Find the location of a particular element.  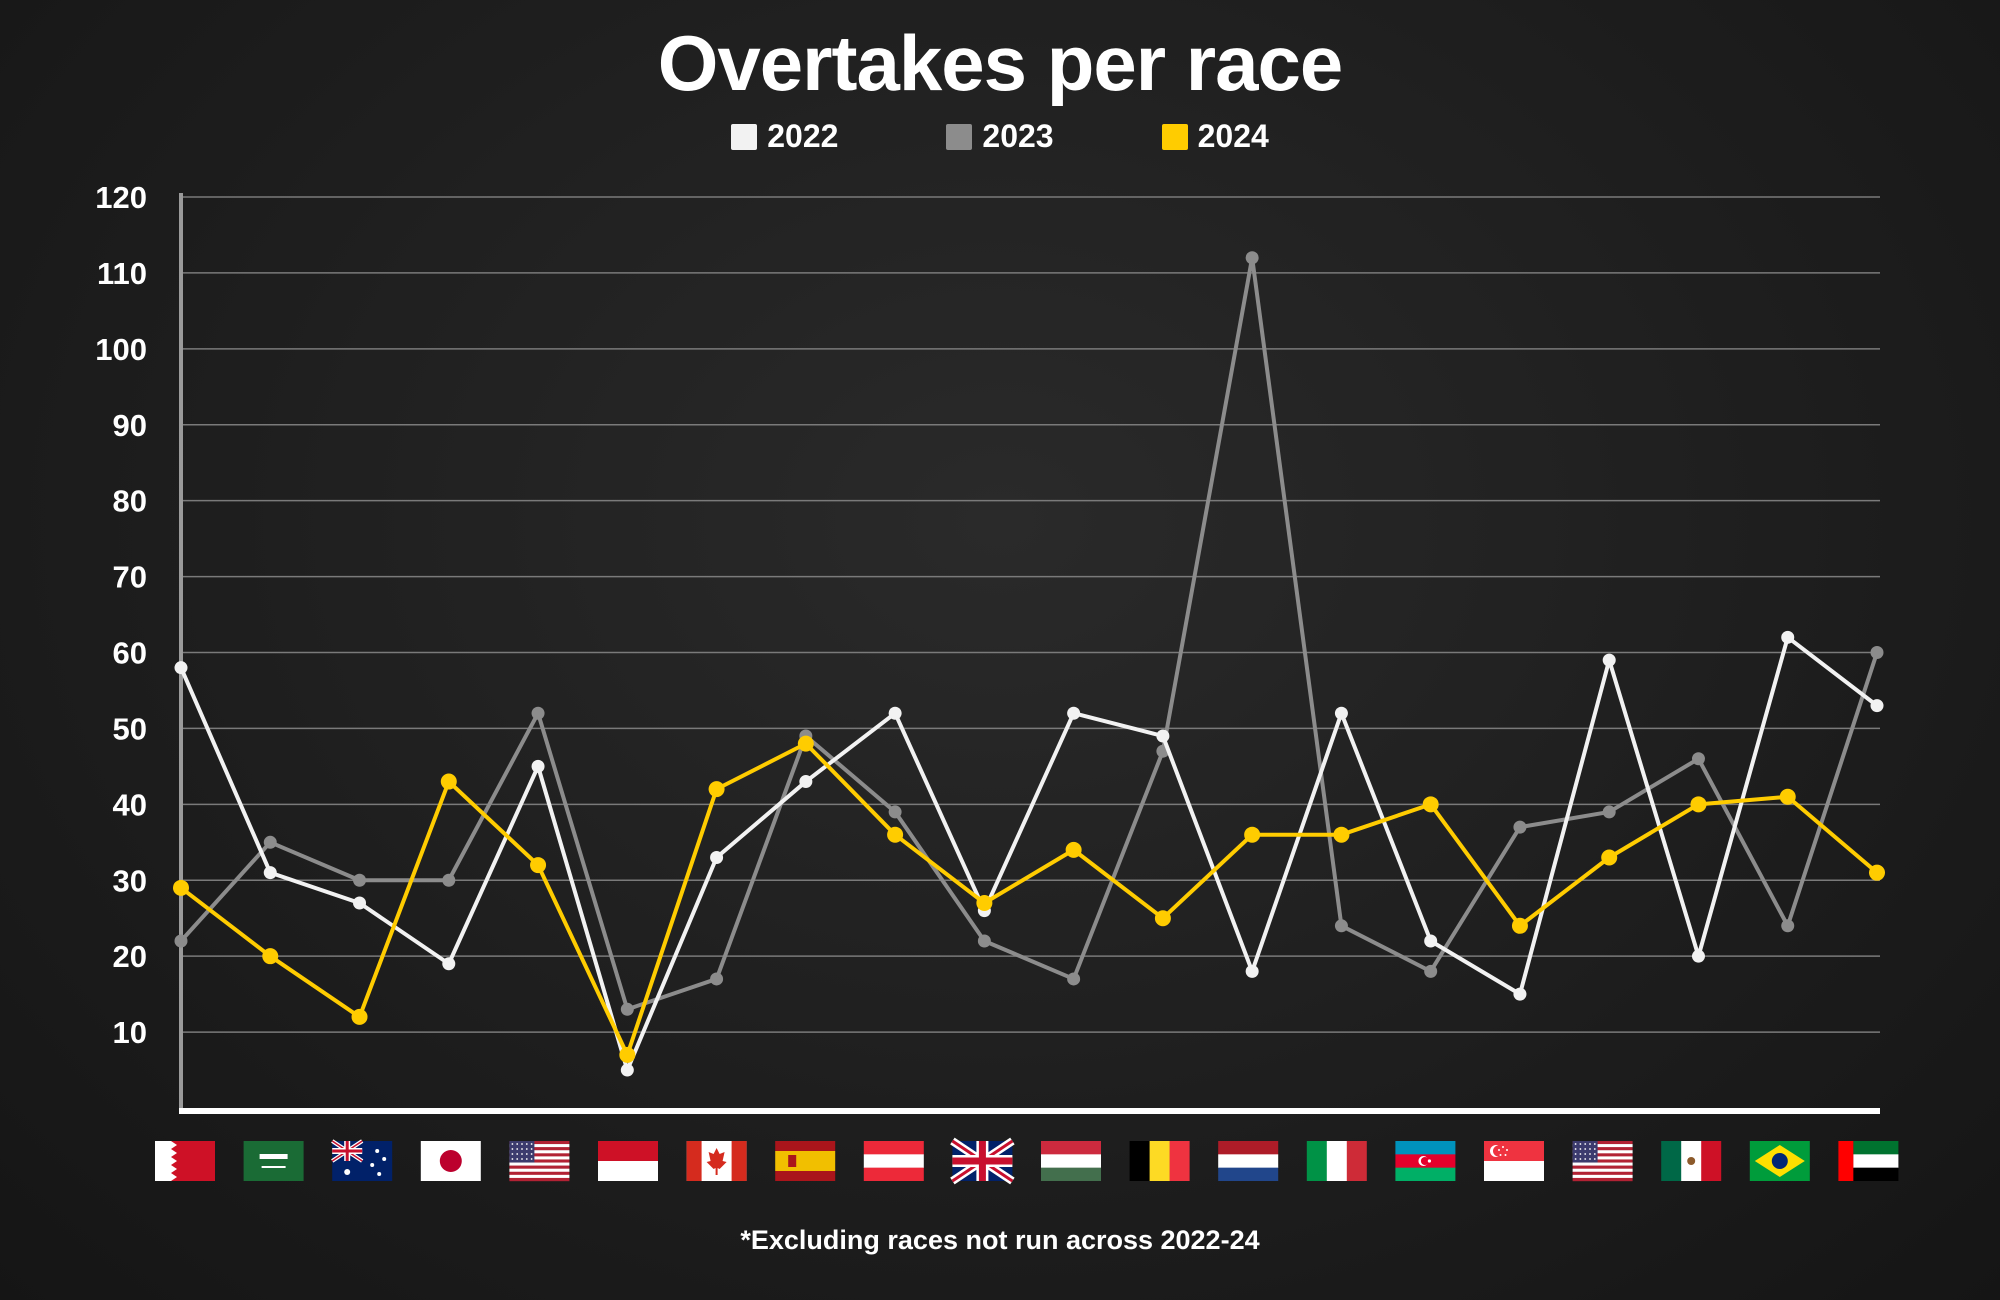

legend-label-2023: 2023 is located at coordinates (1018, 136).